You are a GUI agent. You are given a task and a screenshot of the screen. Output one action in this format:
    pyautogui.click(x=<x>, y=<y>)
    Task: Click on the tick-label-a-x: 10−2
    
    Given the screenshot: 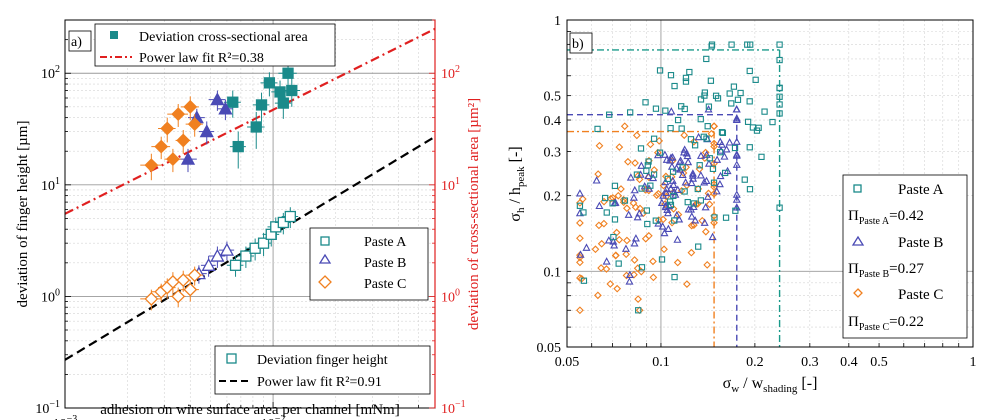 What is the action you would take?
    pyautogui.click(x=273, y=417)
    